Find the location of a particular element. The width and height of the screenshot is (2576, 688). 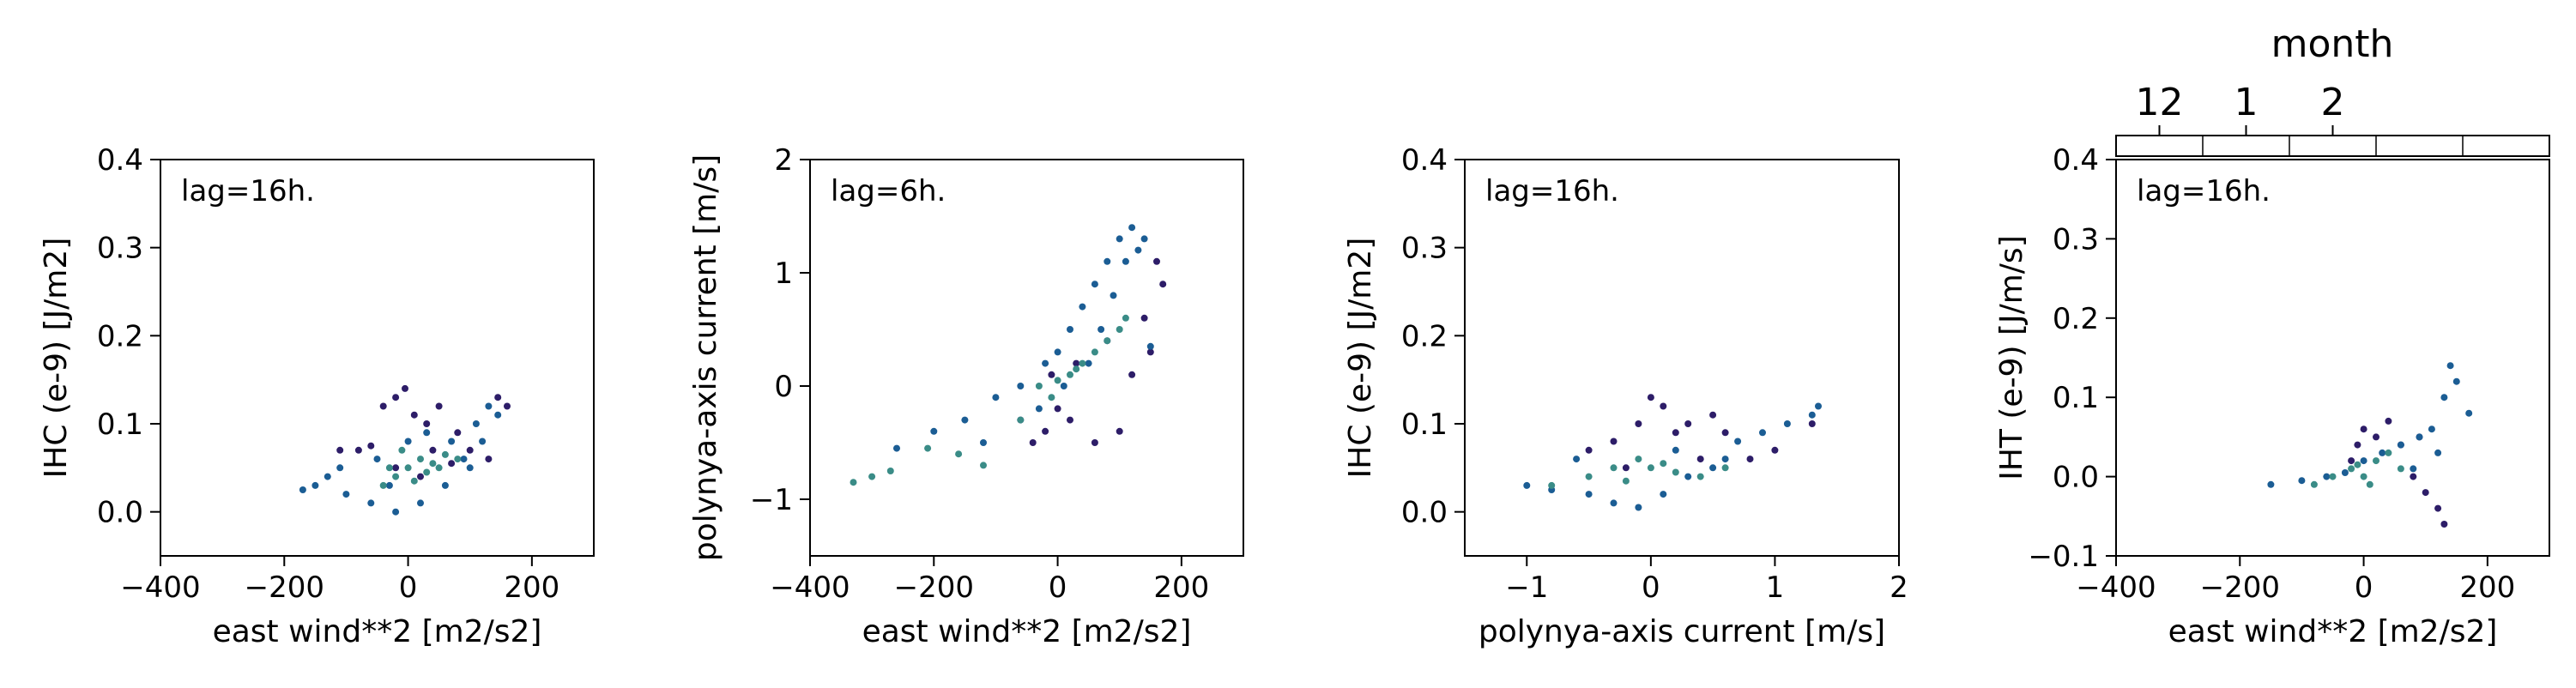

y-tick-label: 0.3 is located at coordinates (1424, 249).